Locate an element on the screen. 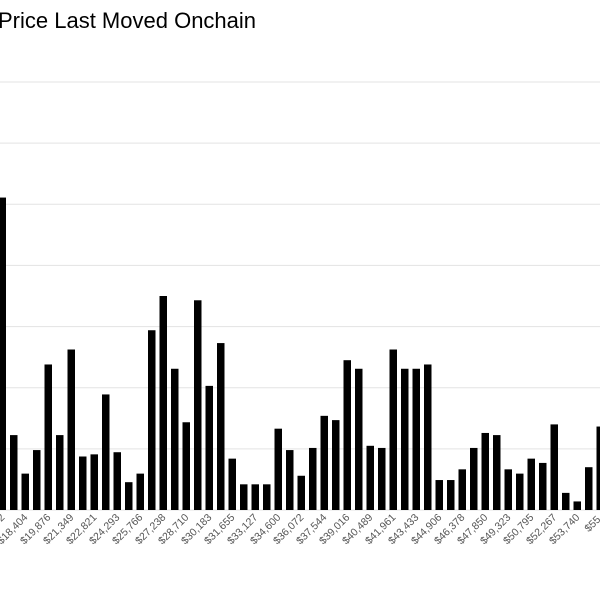  x-tick-label: 932 is located at coordinates (3, 522).